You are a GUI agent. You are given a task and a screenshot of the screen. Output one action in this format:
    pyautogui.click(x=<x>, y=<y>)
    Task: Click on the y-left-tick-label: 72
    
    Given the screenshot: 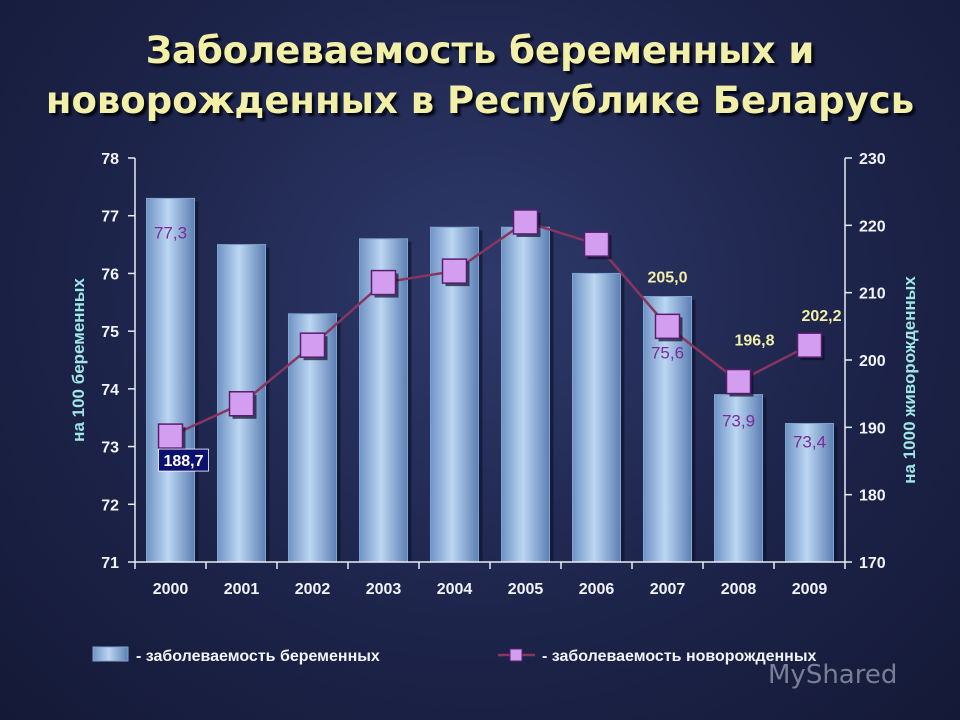 What is the action you would take?
    pyautogui.click(x=110, y=505)
    